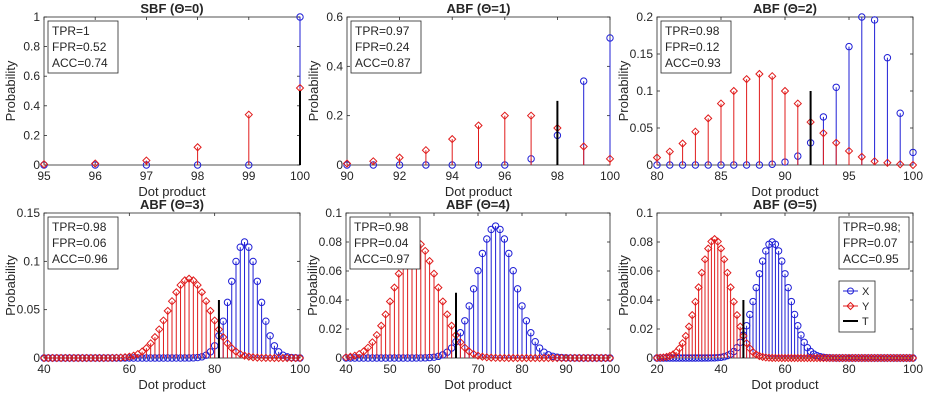  Describe the element at coordinates (721, 176) in the screenshot. I see `x-tick-label: 85` at that location.